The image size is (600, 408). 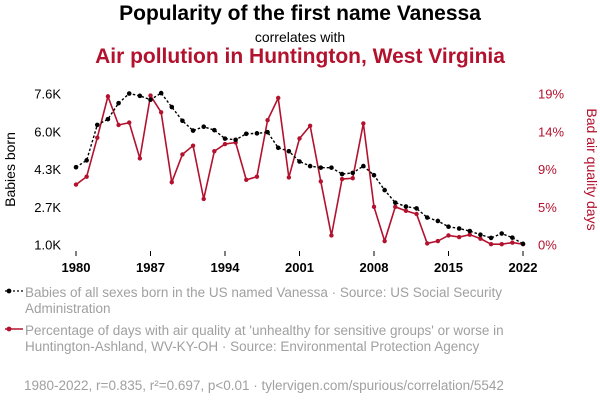 What do you see at coordinates (14, 291) in the screenshot?
I see `legend-dotted-line-marker` at bounding box center [14, 291].